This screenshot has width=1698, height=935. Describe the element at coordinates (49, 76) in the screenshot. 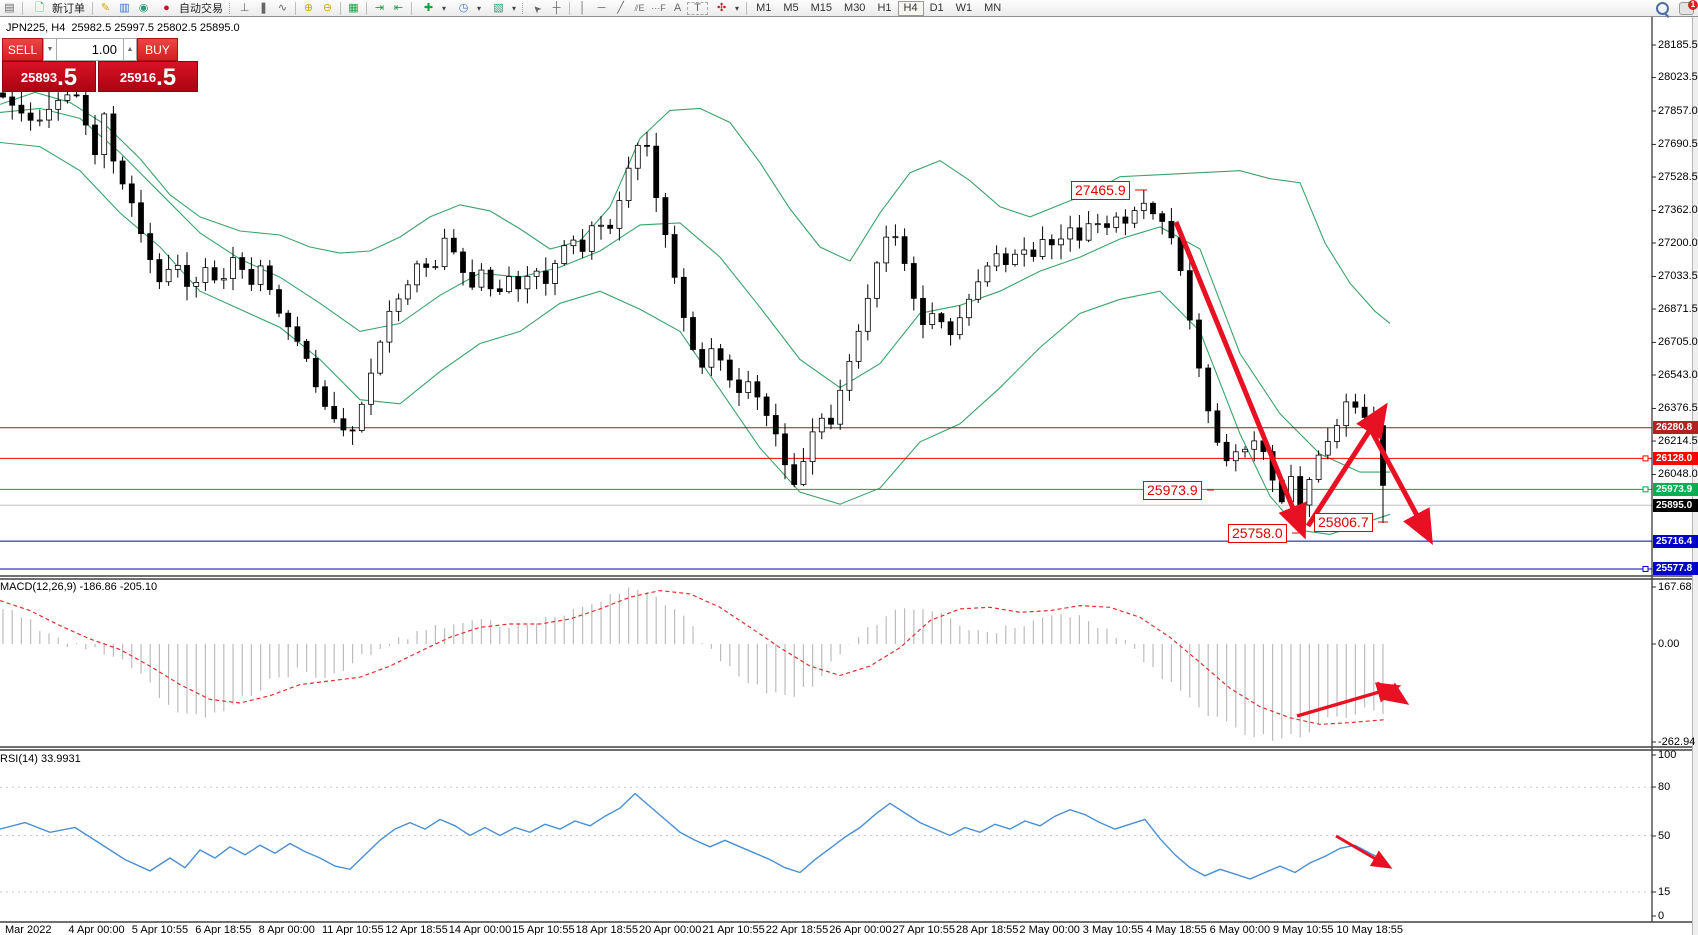

I see `sell-price-display: 25893.5` at that location.